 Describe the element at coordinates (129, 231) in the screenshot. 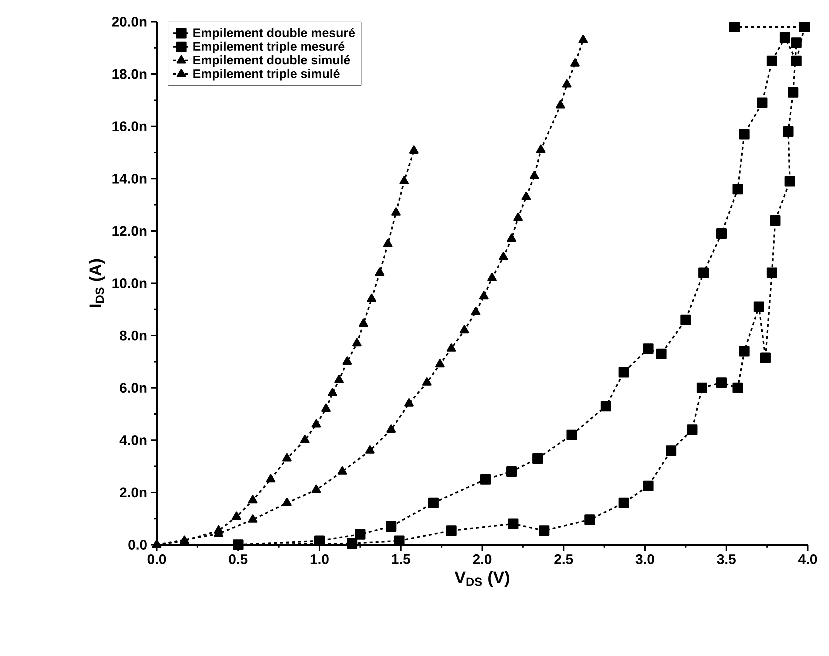

I see `y-tick-label: 12.0n` at that location.